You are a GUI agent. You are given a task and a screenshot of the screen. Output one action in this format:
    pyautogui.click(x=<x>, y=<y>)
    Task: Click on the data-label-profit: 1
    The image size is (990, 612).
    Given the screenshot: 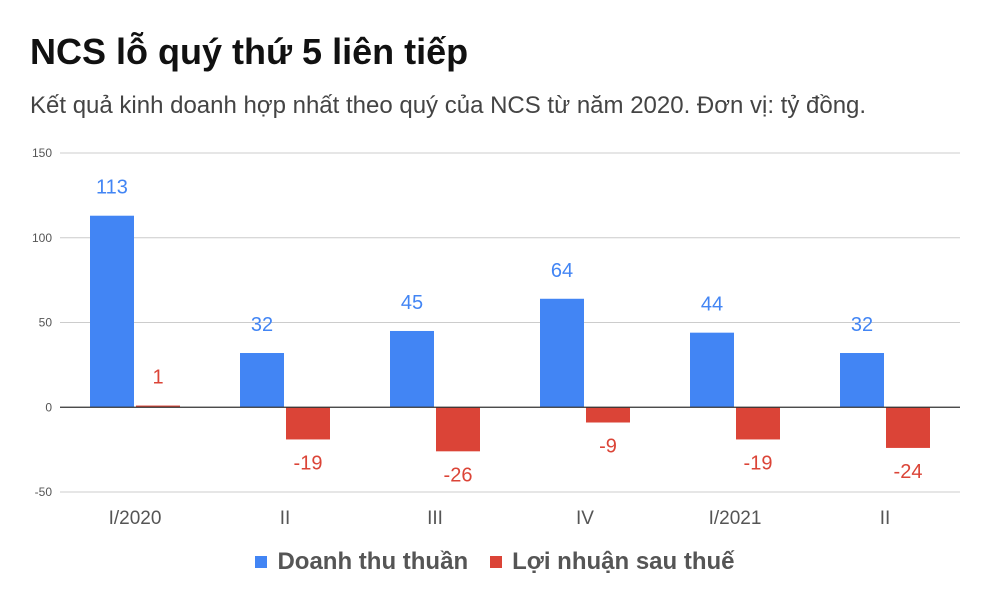 What is the action you would take?
    pyautogui.click(x=157, y=378)
    